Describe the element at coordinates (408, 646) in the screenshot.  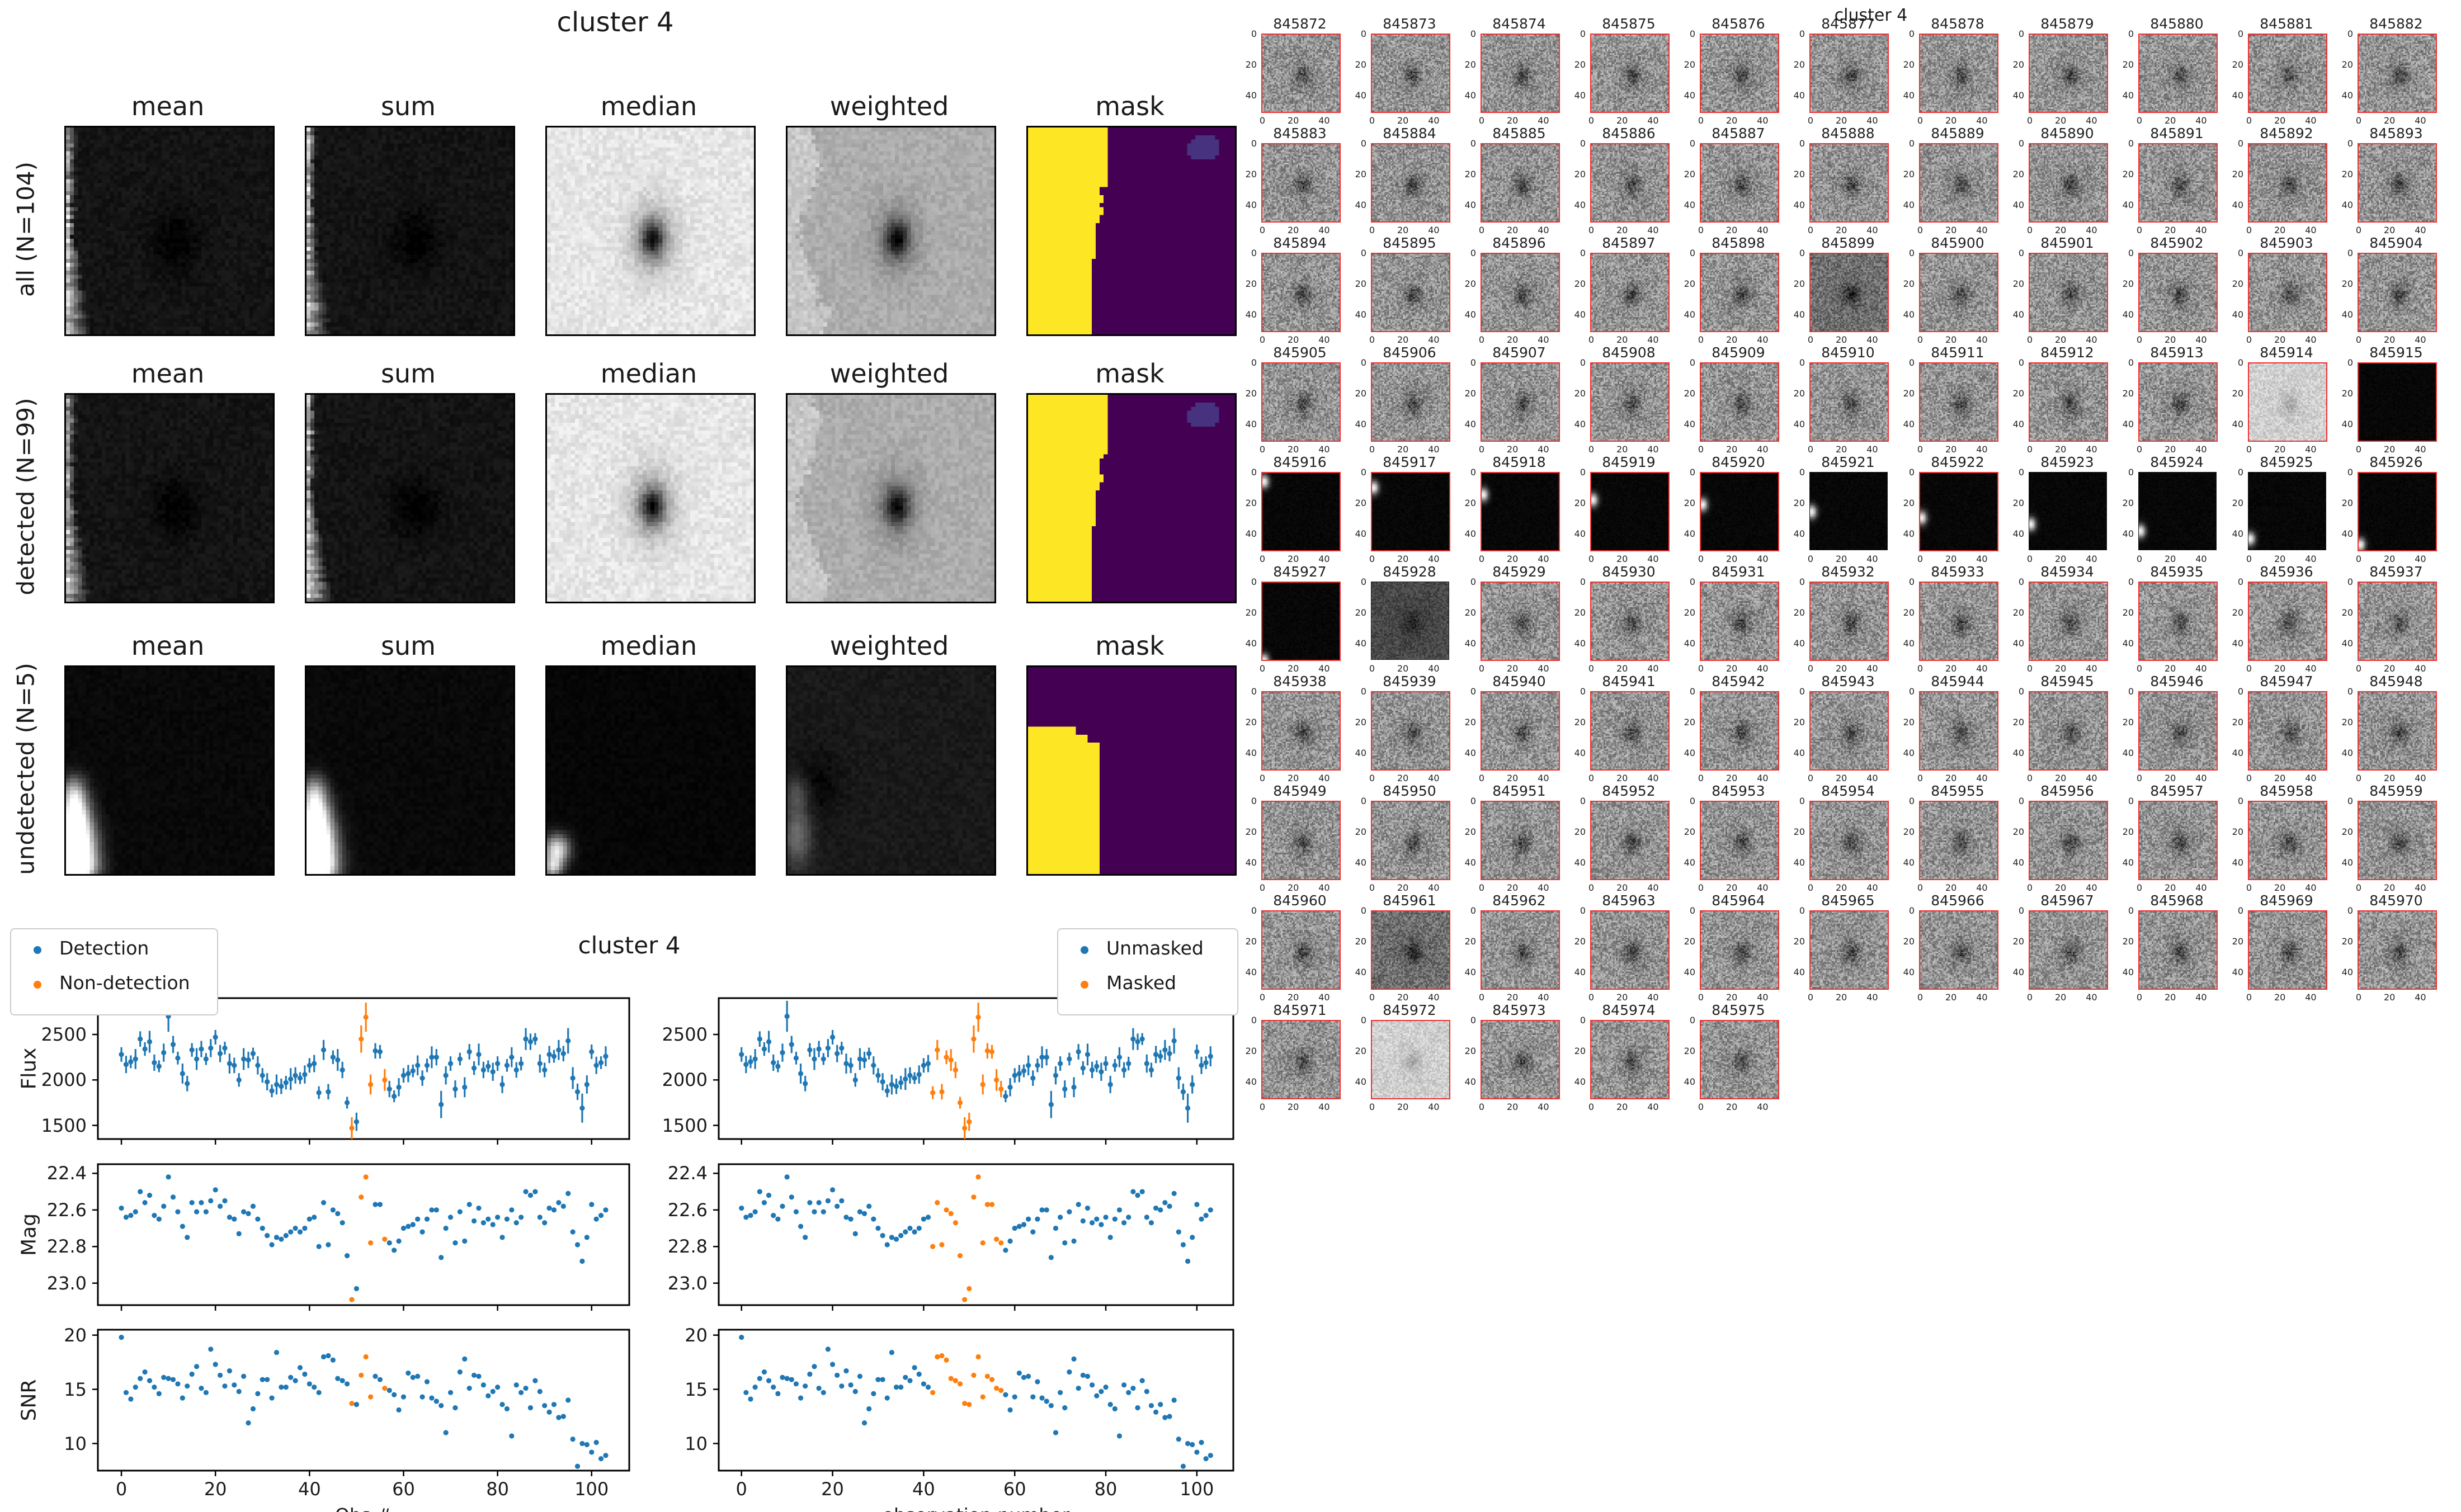
I see `stack-column-title: sum` at that location.